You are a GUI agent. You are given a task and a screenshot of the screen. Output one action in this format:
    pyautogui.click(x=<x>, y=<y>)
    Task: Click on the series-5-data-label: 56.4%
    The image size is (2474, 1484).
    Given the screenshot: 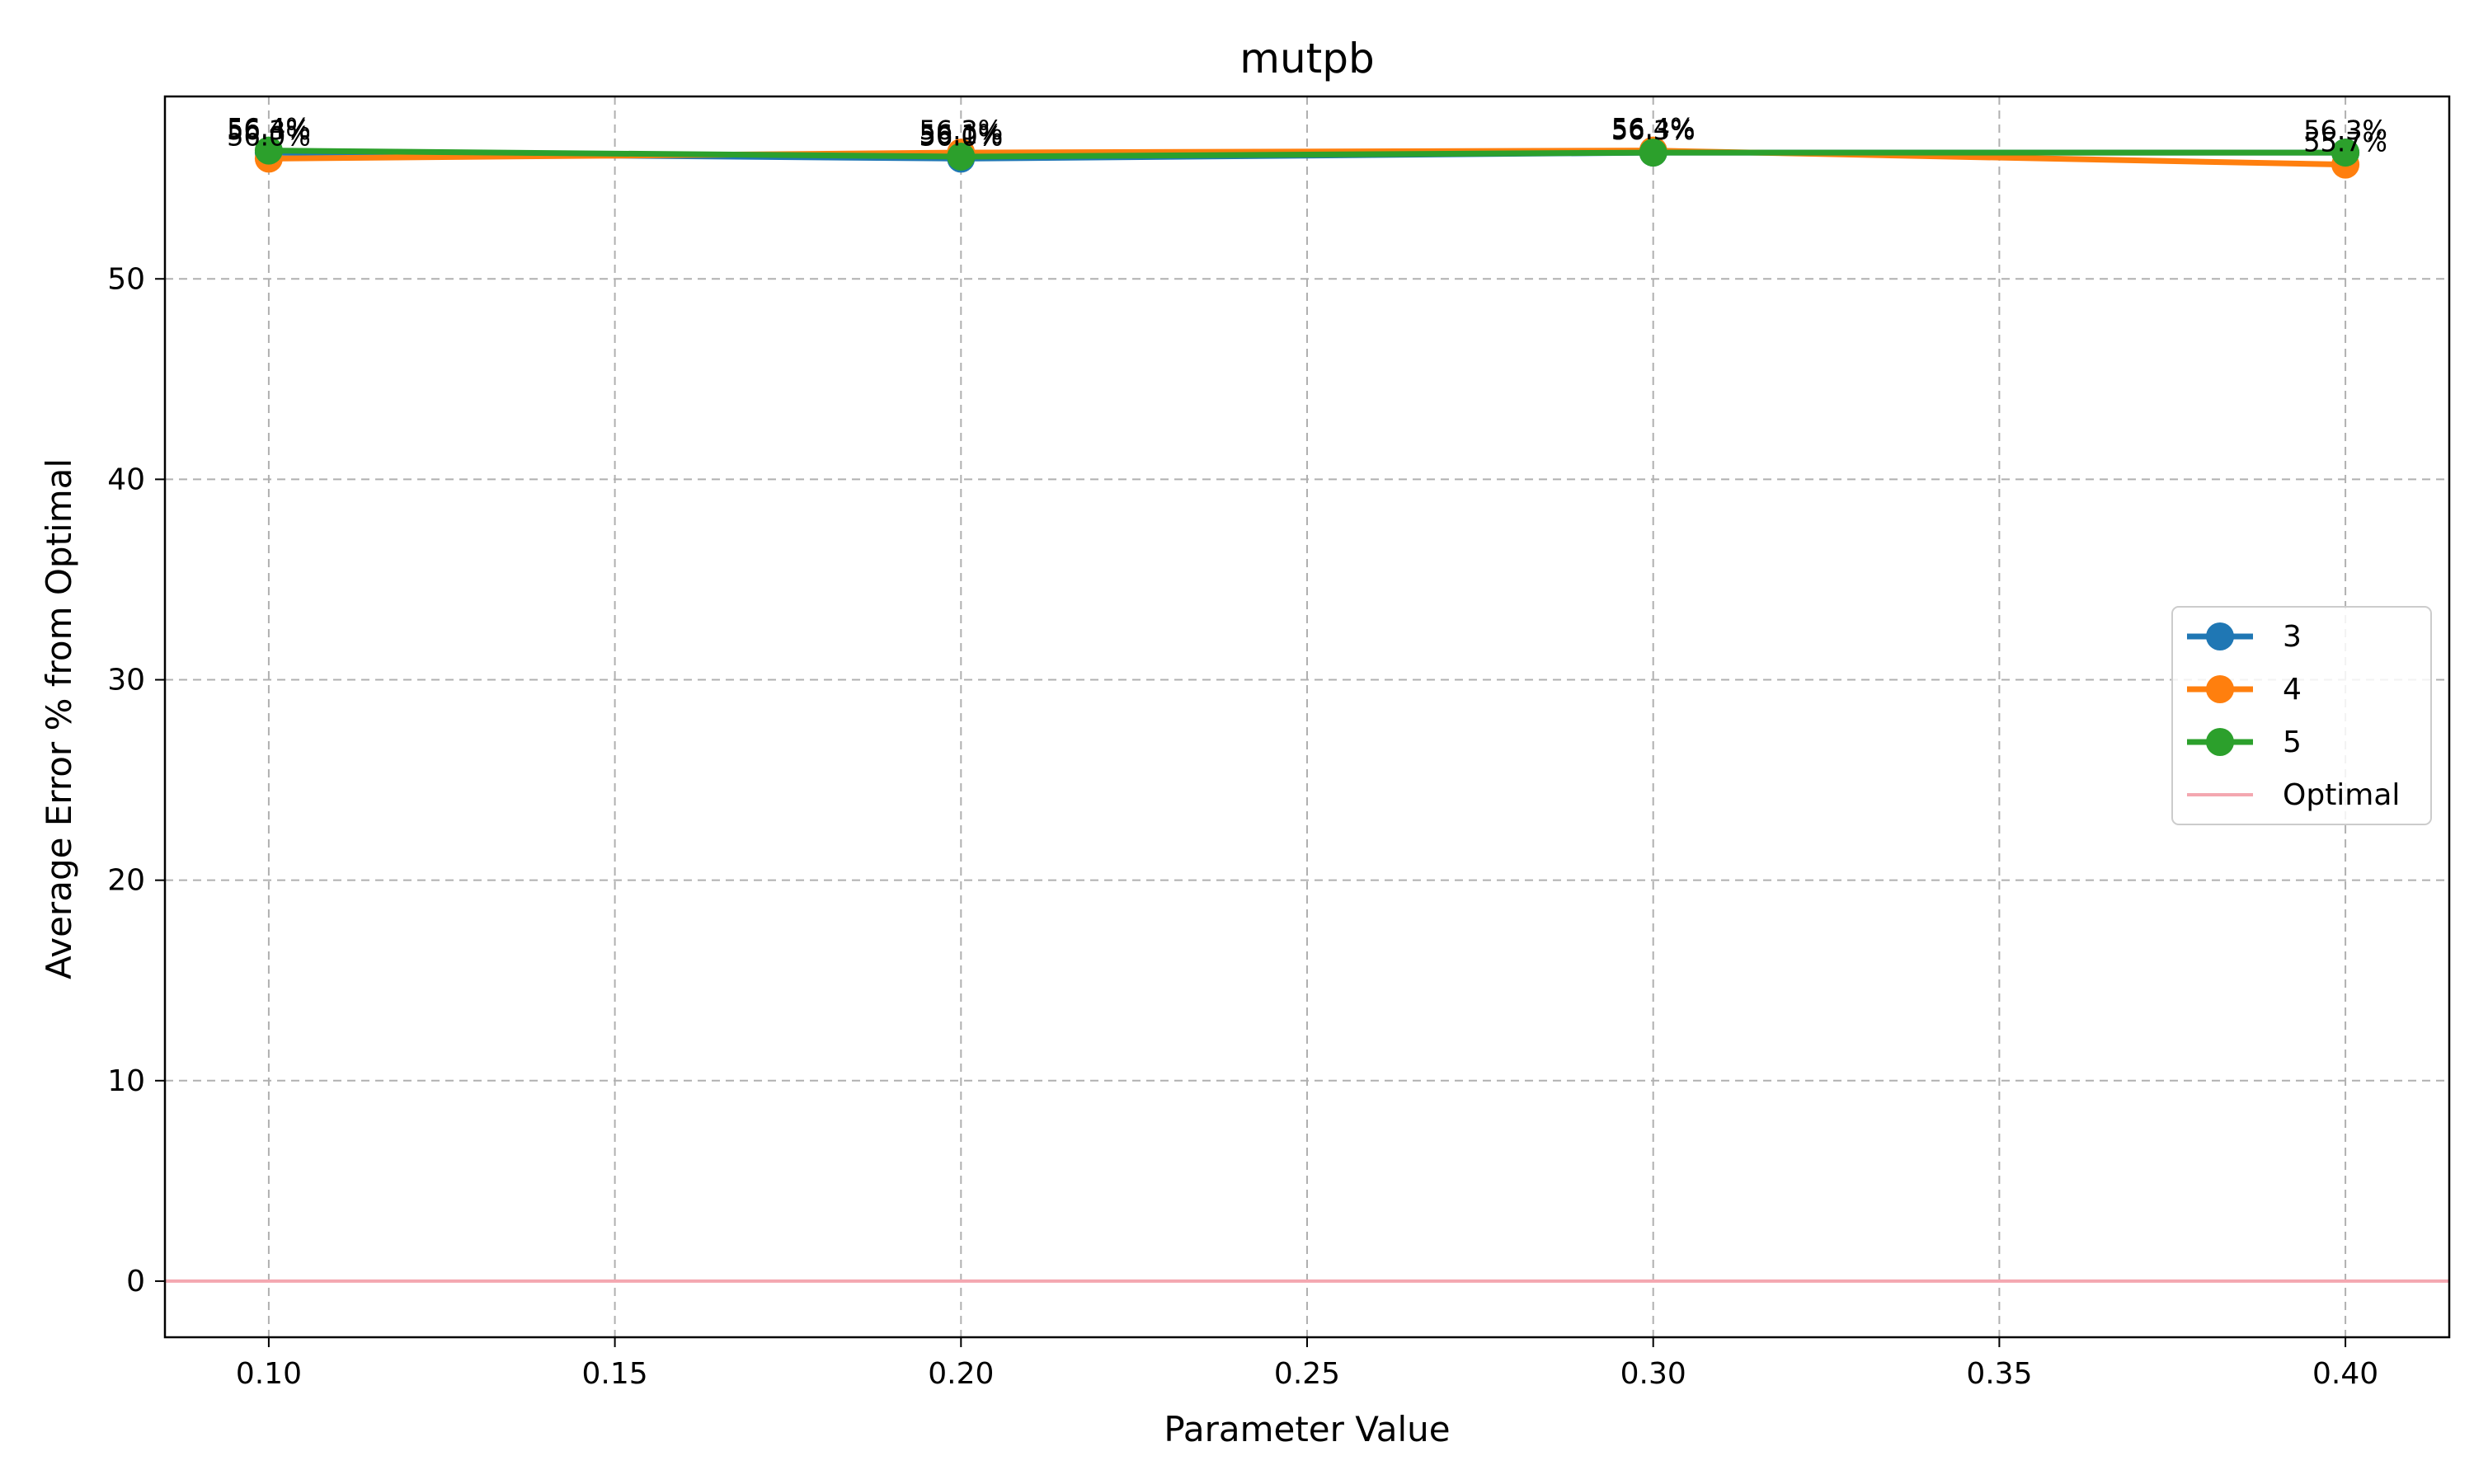 What is the action you would take?
    pyautogui.click(x=269, y=128)
    